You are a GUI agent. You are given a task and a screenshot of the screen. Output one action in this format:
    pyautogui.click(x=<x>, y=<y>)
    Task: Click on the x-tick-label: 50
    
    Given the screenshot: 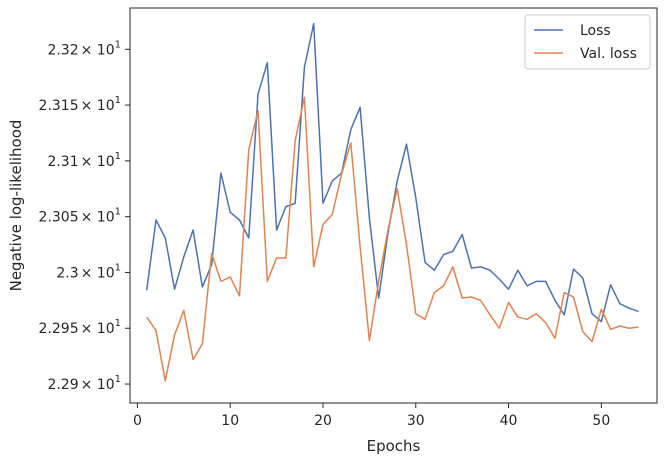 What is the action you would take?
    pyautogui.click(x=601, y=421)
    